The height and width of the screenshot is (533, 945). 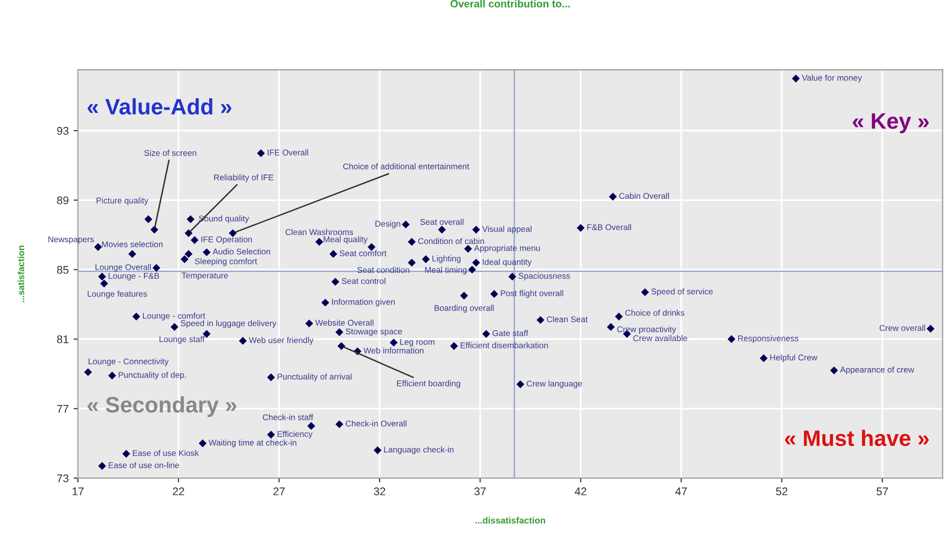 I want to click on data-label: Sleeping comfort, so click(x=226, y=262).